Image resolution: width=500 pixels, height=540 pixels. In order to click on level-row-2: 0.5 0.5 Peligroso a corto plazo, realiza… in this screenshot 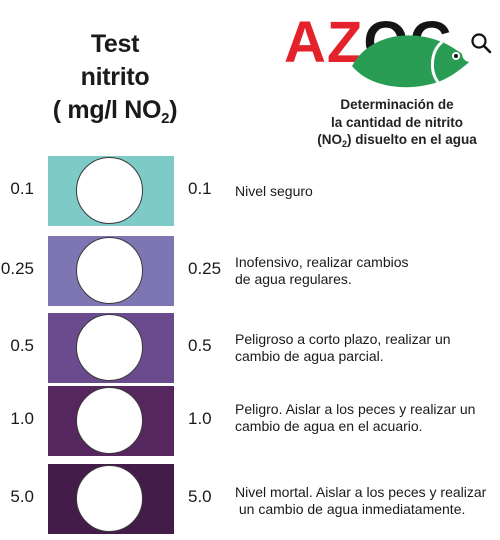, I will do `click(250, 348)`.